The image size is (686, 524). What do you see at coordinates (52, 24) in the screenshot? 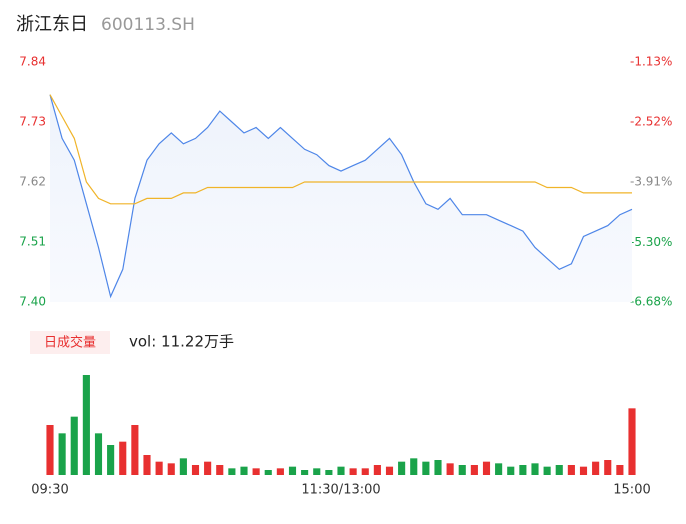
I see `chart-title: 浙江东日` at bounding box center [52, 24].